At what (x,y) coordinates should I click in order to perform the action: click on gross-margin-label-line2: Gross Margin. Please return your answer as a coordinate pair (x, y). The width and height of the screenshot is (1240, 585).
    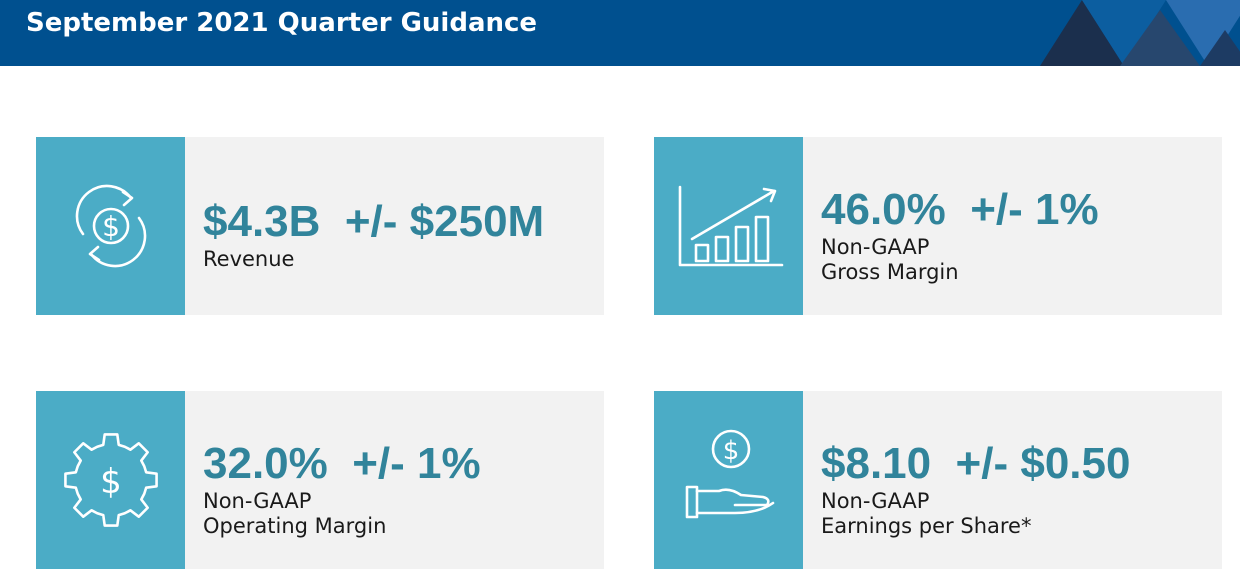
    Looking at the image, I should click on (890, 272).